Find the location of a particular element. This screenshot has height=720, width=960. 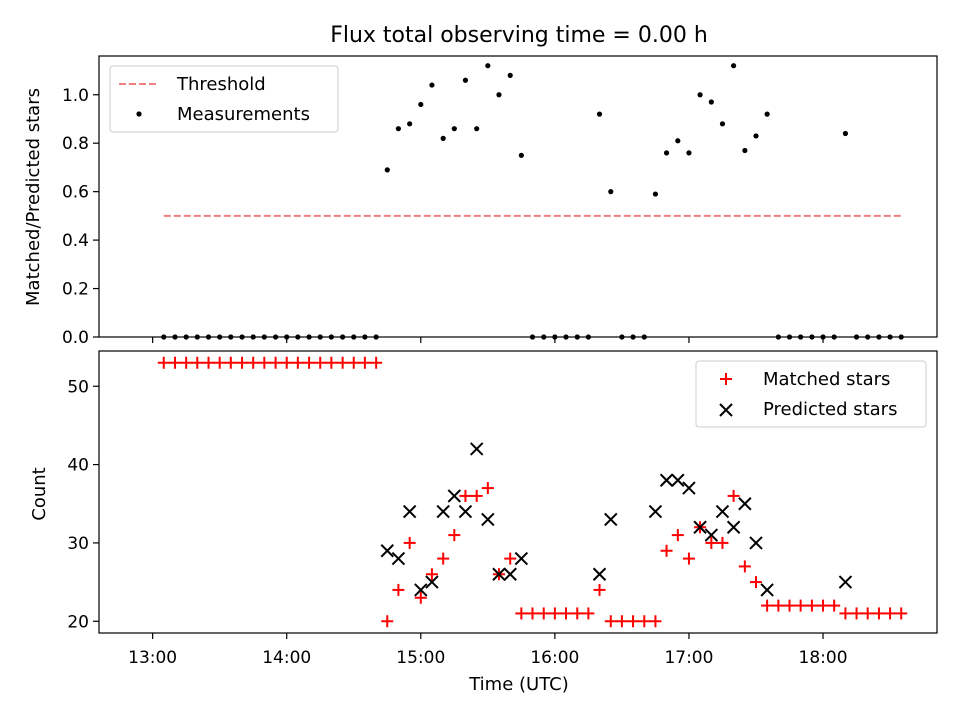

legend-threshold-label: Threshold is located at coordinates (221, 84).